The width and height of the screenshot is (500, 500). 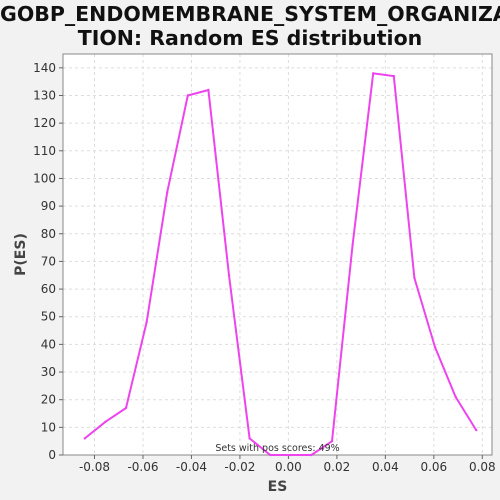 I want to click on y-tick-label: 20, so click(x=48, y=400).